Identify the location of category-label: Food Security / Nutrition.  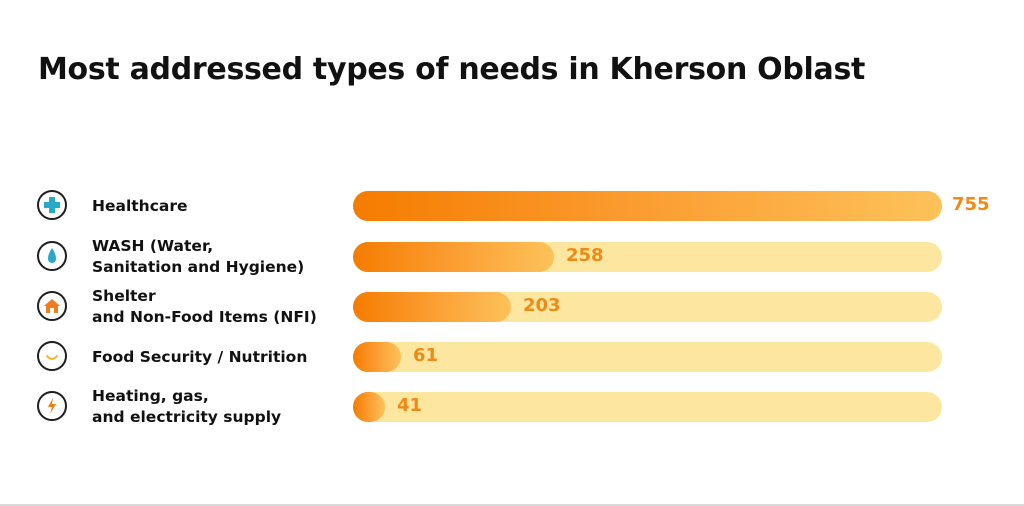
(200, 356).